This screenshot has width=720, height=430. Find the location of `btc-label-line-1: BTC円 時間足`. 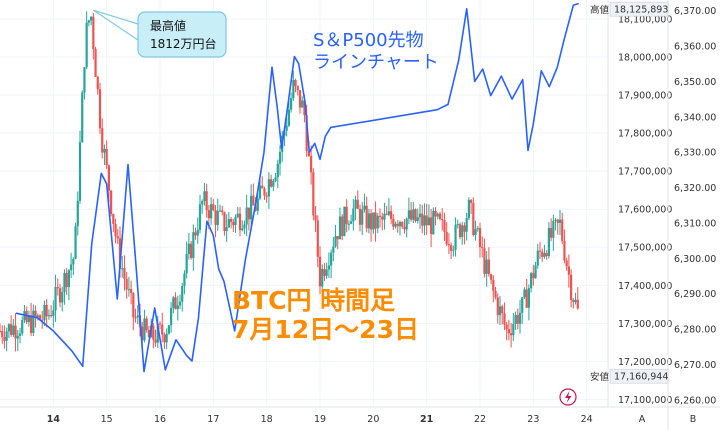

btc-label-line-1: BTC円 時間足 is located at coordinates (313, 300).